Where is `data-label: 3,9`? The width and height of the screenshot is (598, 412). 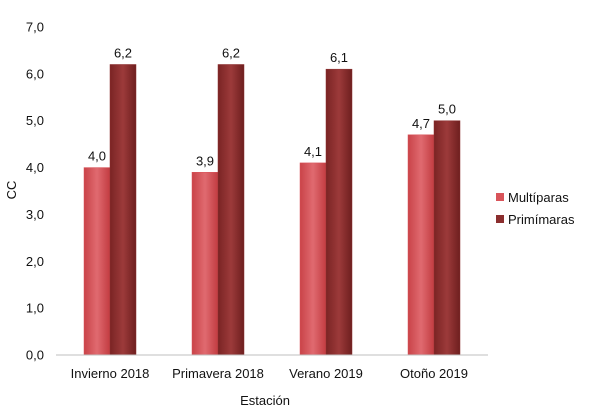
data-label: 3,9 is located at coordinates (205, 160).